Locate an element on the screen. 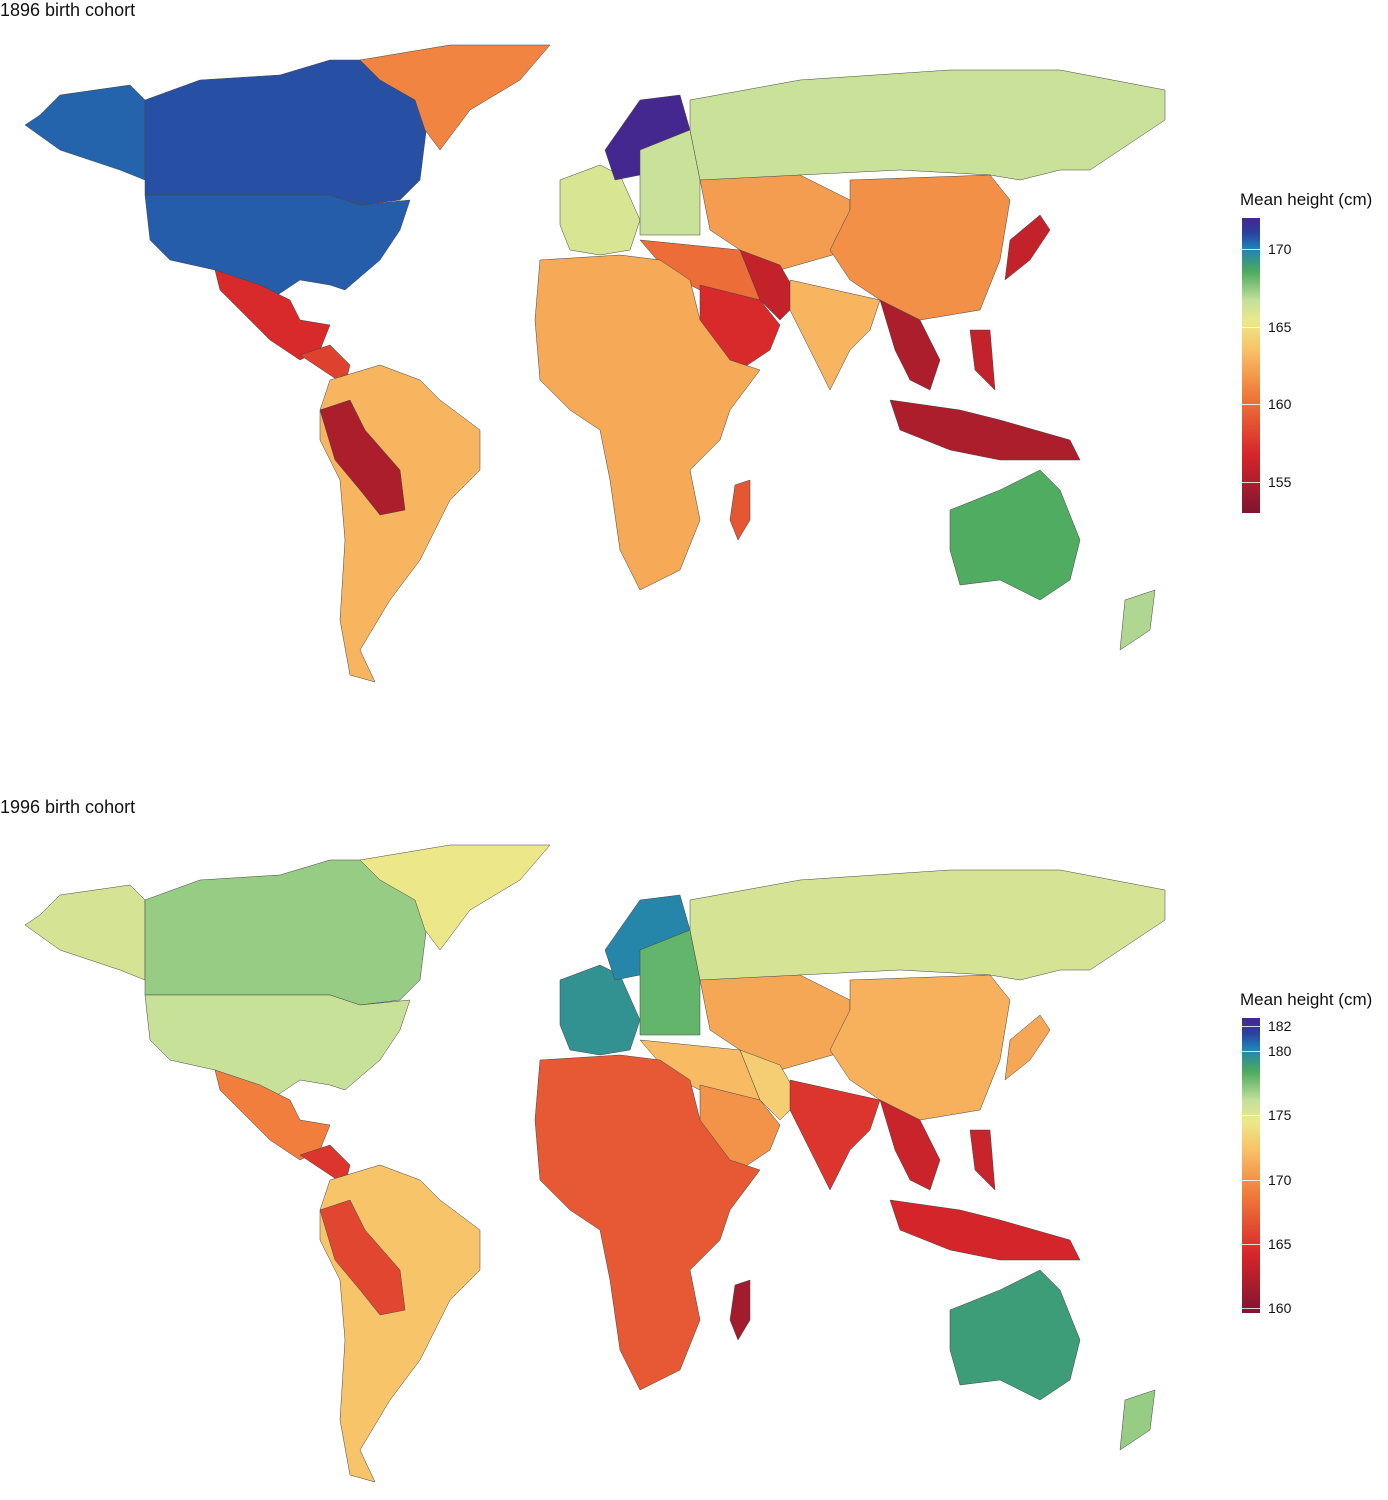 This screenshot has height=1500, width=1388. tick-label: 180 is located at coordinates (1280, 1051).